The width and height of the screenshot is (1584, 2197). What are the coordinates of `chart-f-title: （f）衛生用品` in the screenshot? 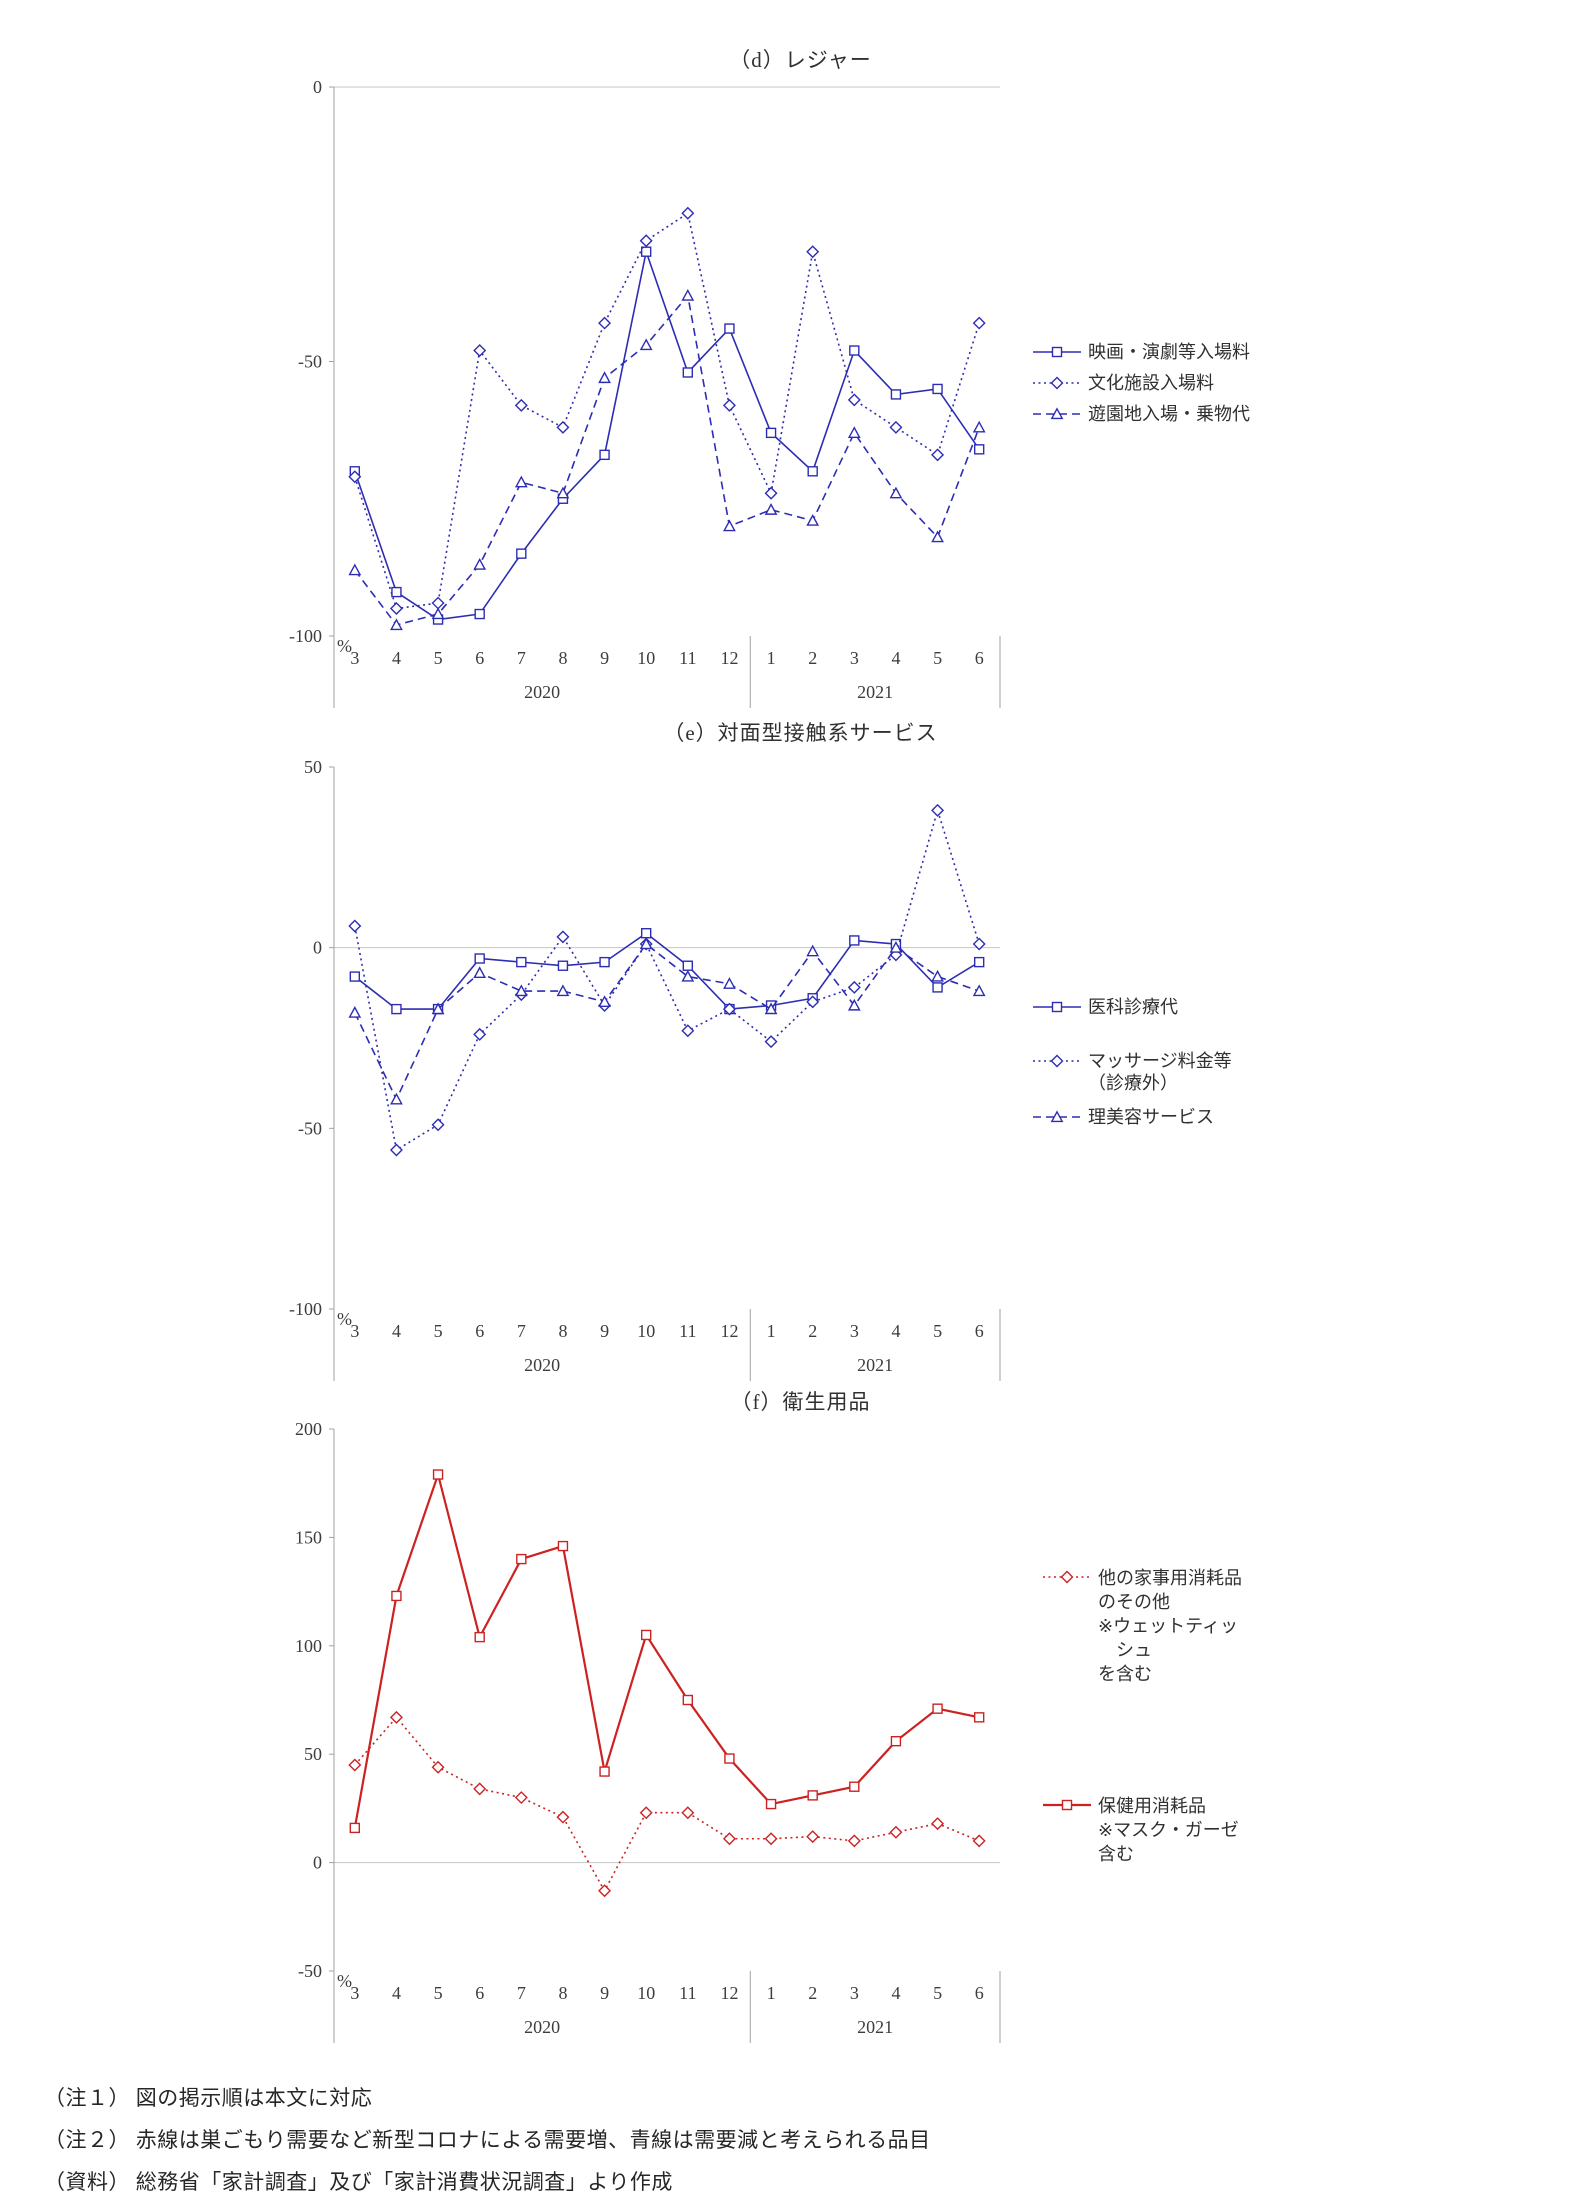 It's located at (800, 1402).